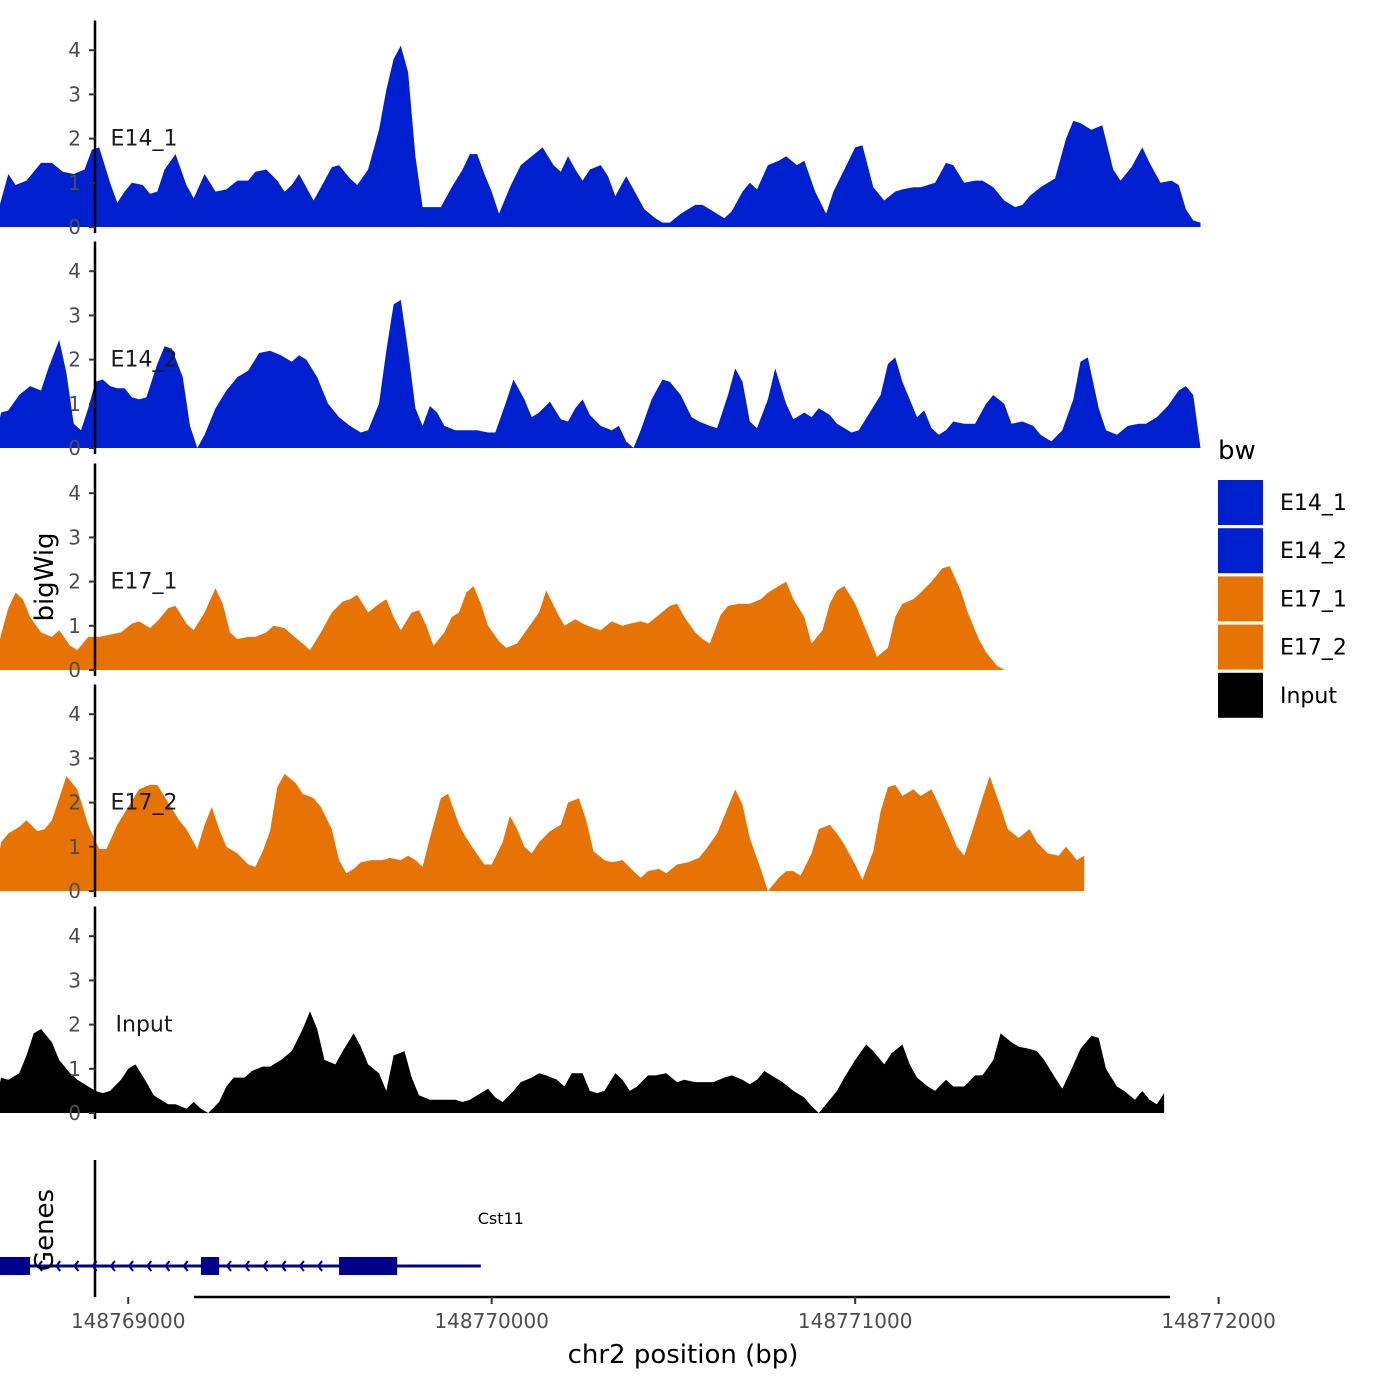 This screenshot has width=1400, height=1400. Describe the element at coordinates (855, 1321) in the screenshot. I see `x-tick-label: 148771000` at that location.